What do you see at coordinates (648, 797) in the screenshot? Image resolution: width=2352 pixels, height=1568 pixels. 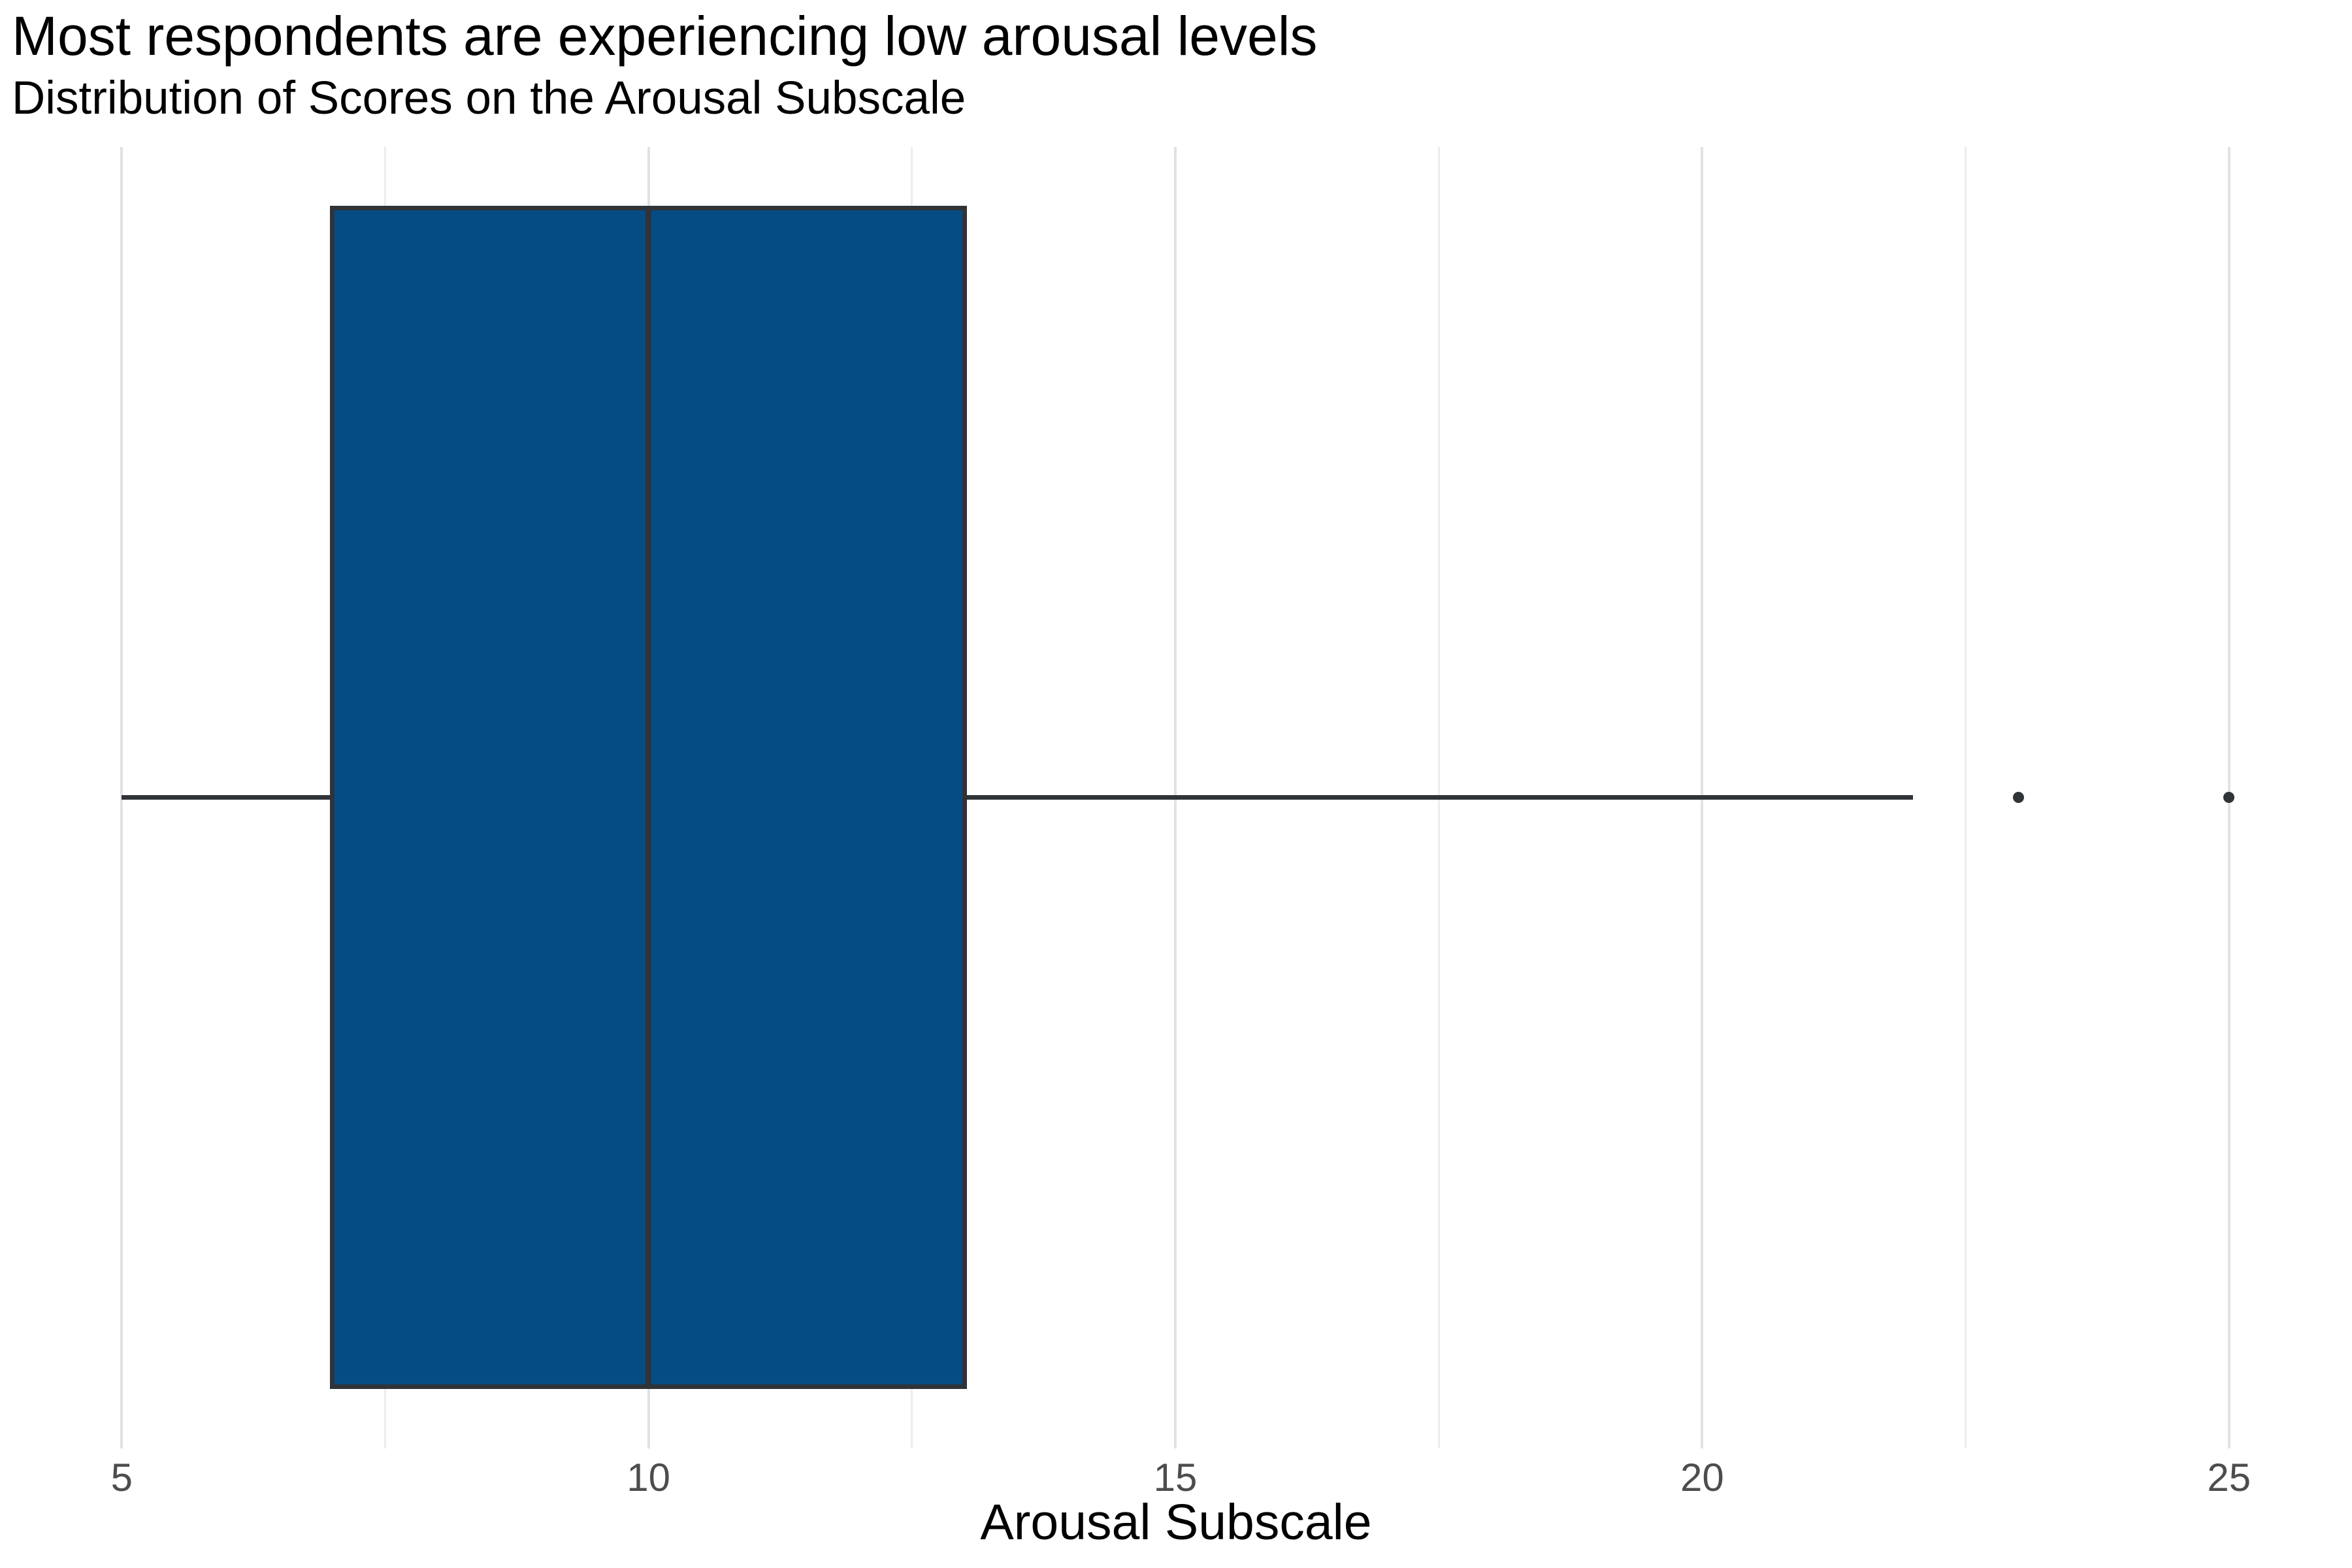 I see `median-line` at bounding box center [648, 797].